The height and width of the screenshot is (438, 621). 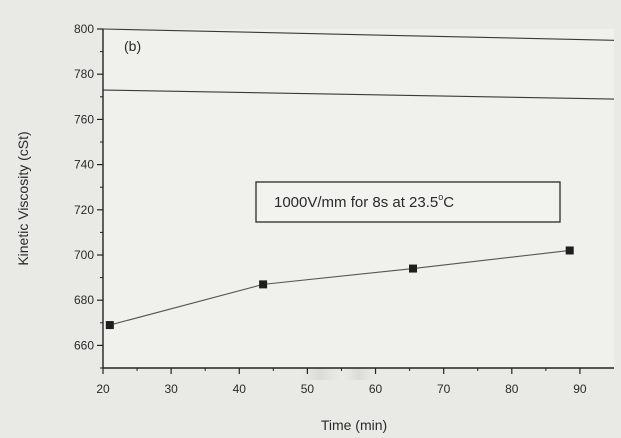 What do you see at coordinates (84, 165) in the screenshot?
I see `y-tick-label: 740` at bounding box center [84, 165].